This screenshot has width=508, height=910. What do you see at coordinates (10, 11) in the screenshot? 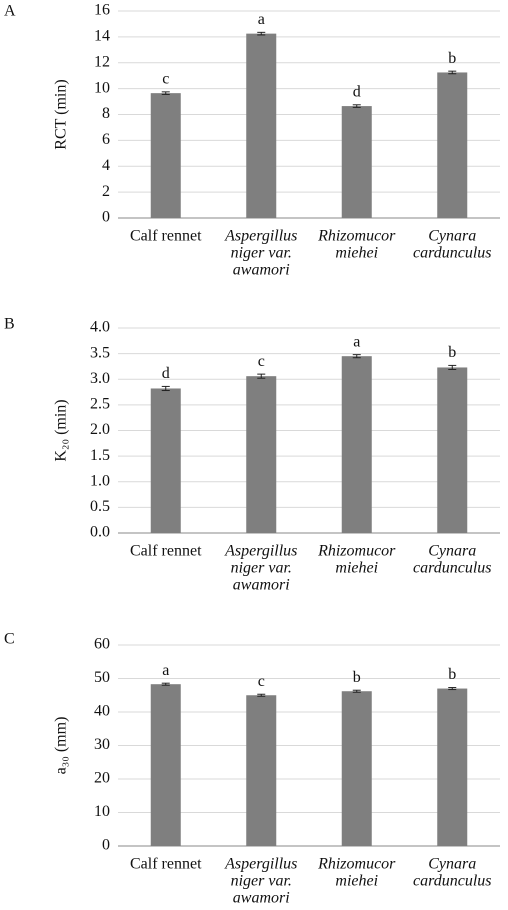
I see `panel-label: A` at bounding box center [10, 11].